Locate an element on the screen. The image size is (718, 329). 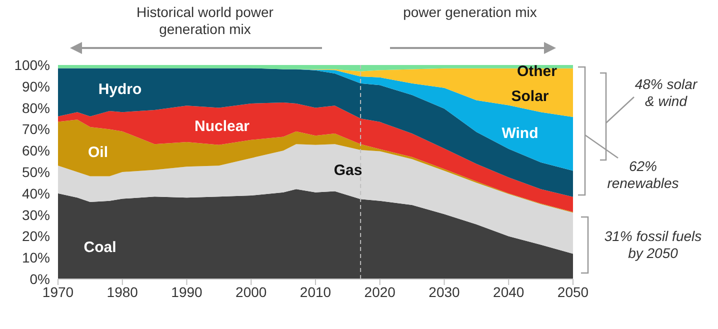
series-label: Other is located at coordinates (537, 71).